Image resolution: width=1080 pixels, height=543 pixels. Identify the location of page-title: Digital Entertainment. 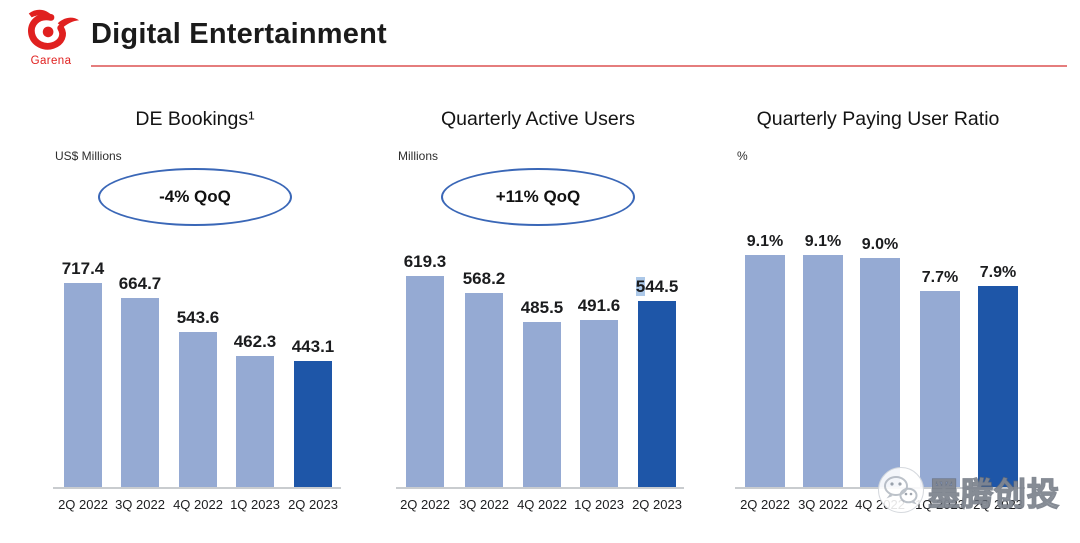
(239, 34).